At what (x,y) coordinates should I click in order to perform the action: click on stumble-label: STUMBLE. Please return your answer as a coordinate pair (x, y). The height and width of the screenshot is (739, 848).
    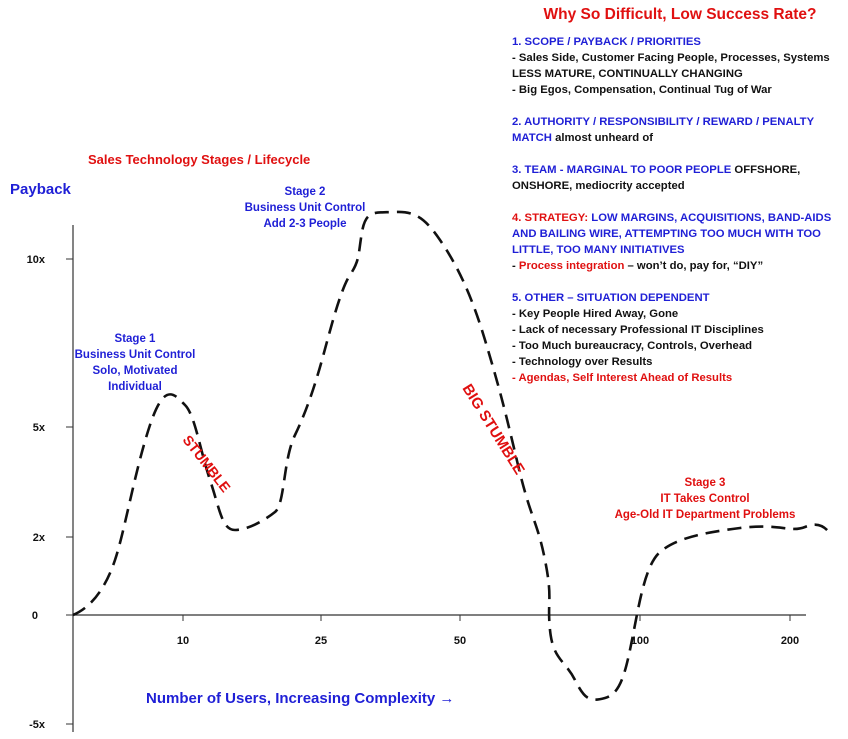
    Looking at the image, I should click on (207, 463).